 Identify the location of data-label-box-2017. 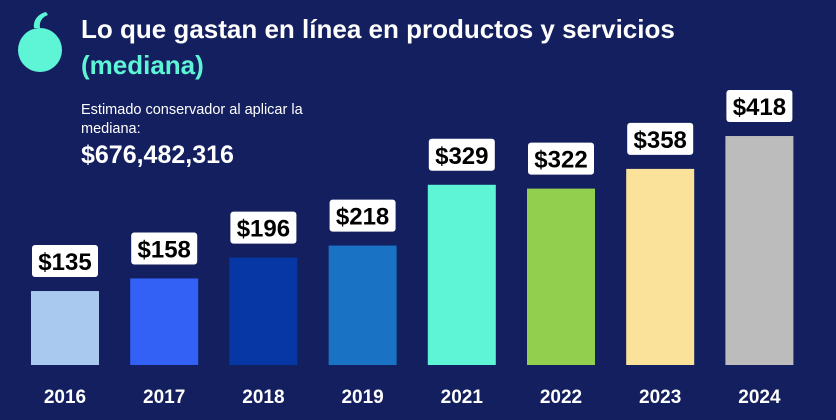
(164, 248).